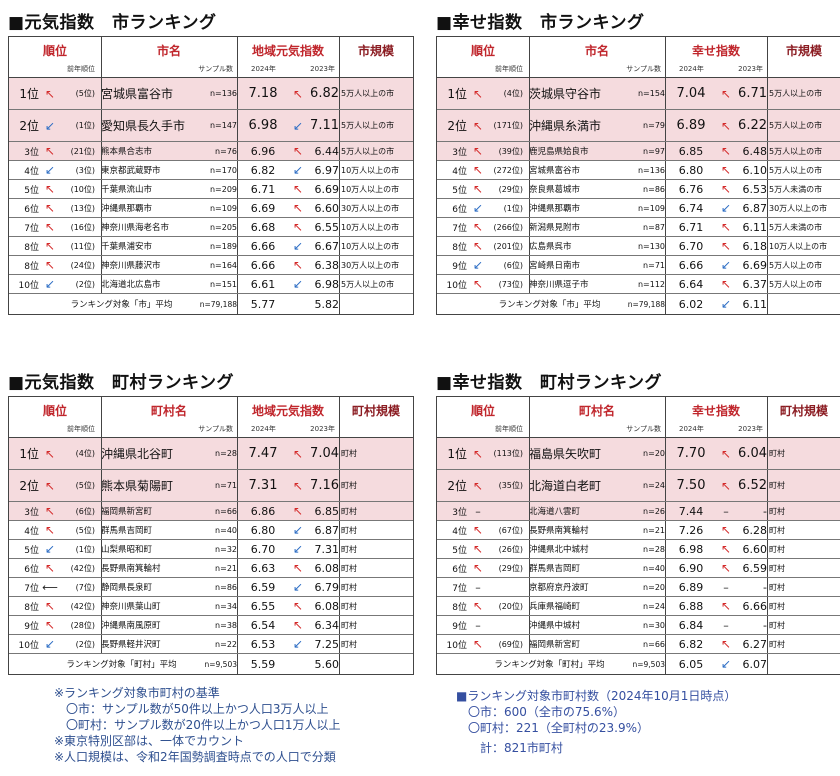 Image resolution: width=840 pixels, height=776 pixels. What do you see at coordinates (288, 57) in the screenshot?
I see `index-header: 地域元気指数 2024年 2023年` at bounding box center [288, 57].